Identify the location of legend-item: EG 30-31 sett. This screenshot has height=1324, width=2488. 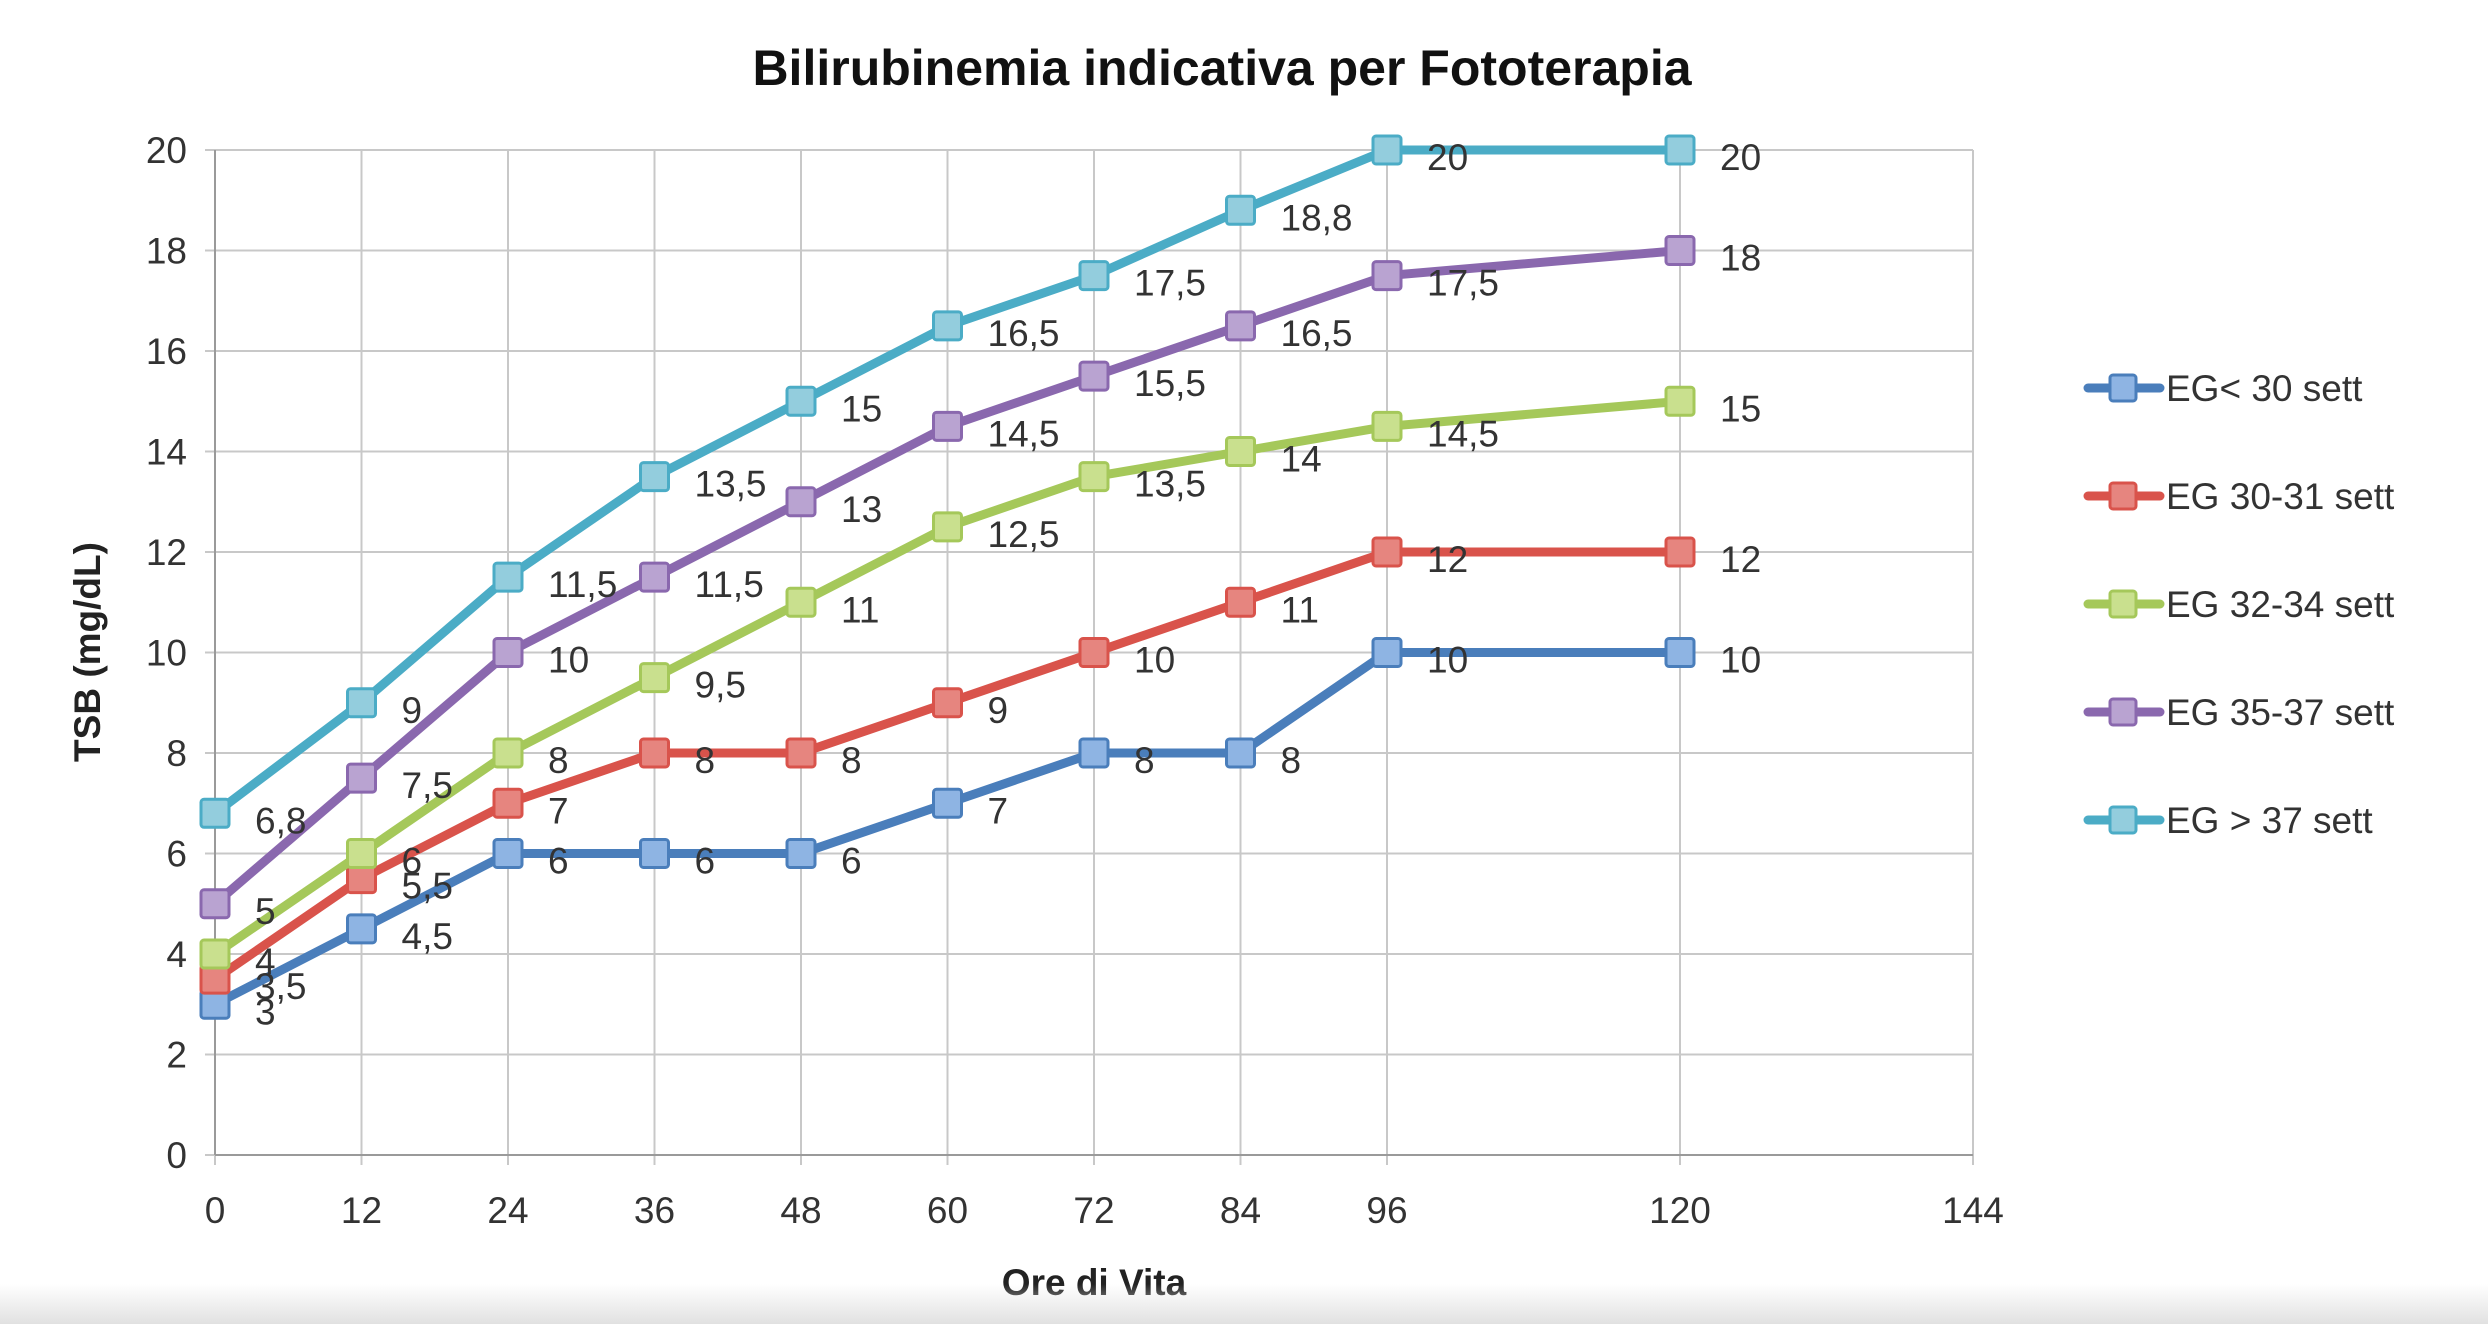
(2239, 496).